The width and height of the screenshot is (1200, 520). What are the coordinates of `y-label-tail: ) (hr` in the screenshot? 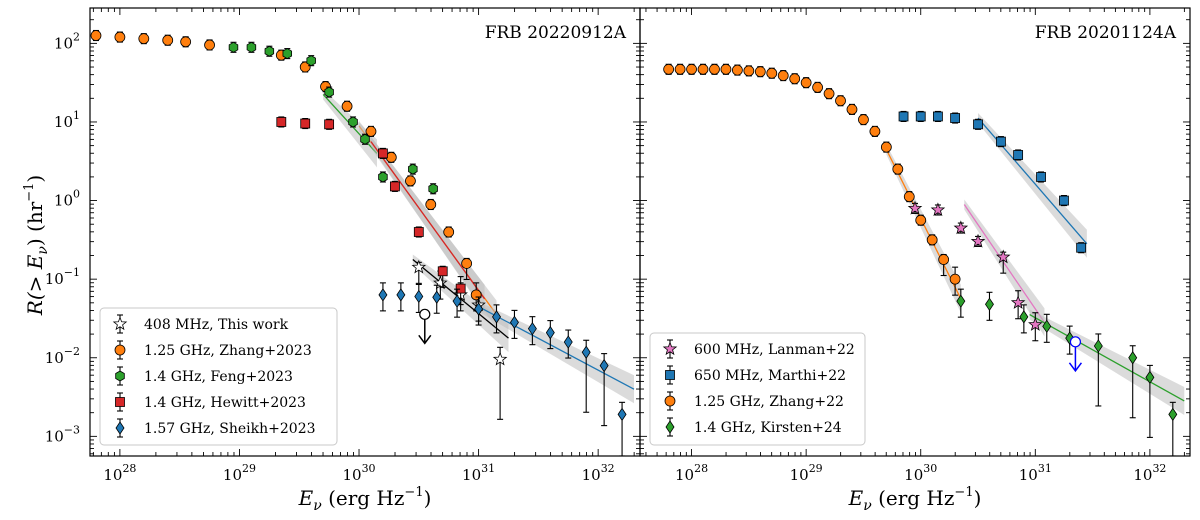 It's located at (35, 223).